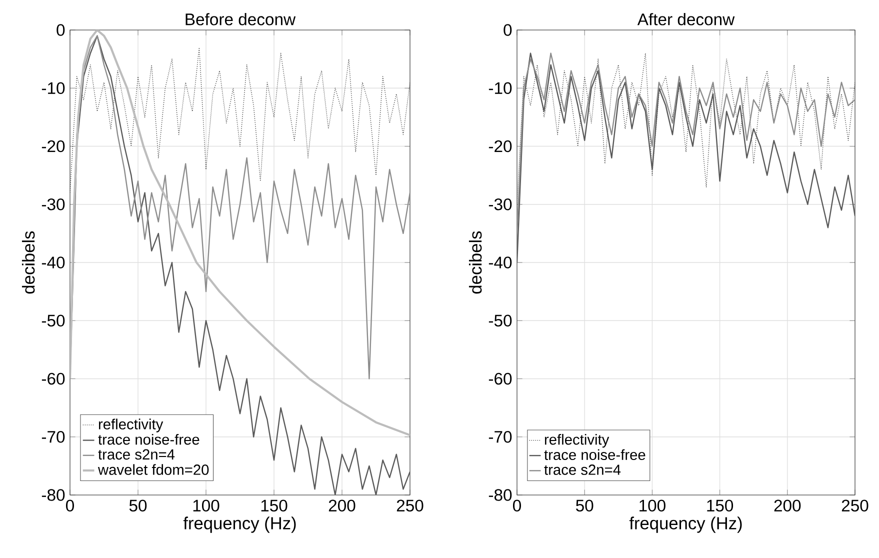 The image size is (879, 558). What do you see at coordinates (153, 469) in the screenshot?
I see `legend-label: wavelet fdom=20` at bounding box center [153, 469].